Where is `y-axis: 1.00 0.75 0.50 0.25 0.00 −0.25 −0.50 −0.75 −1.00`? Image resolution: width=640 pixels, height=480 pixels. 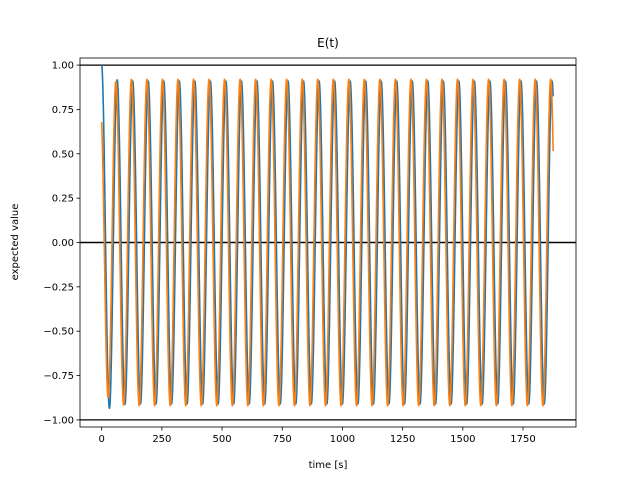 y-axis: 1.00 0.75 0.50 0.25 0.00 −0.25 −0.50 −0.75 −1.00 is located at coordinates (61, 243).